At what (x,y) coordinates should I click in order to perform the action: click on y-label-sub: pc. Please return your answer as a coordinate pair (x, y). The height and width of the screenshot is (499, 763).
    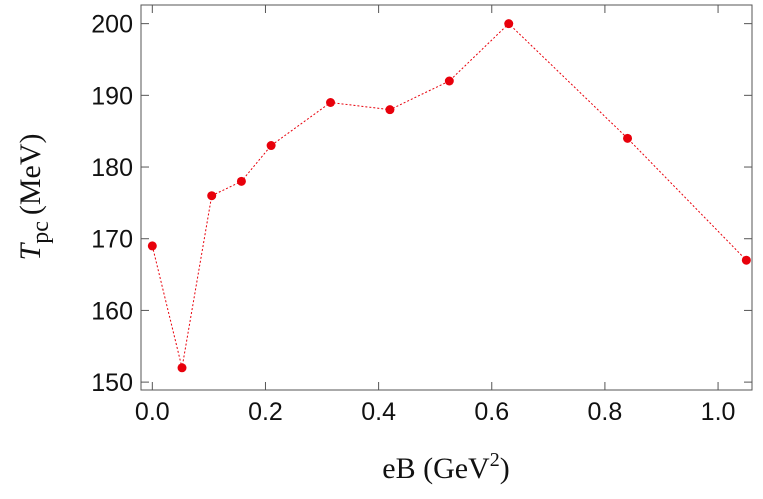
    Looking at the image, I should click on (41, 232).